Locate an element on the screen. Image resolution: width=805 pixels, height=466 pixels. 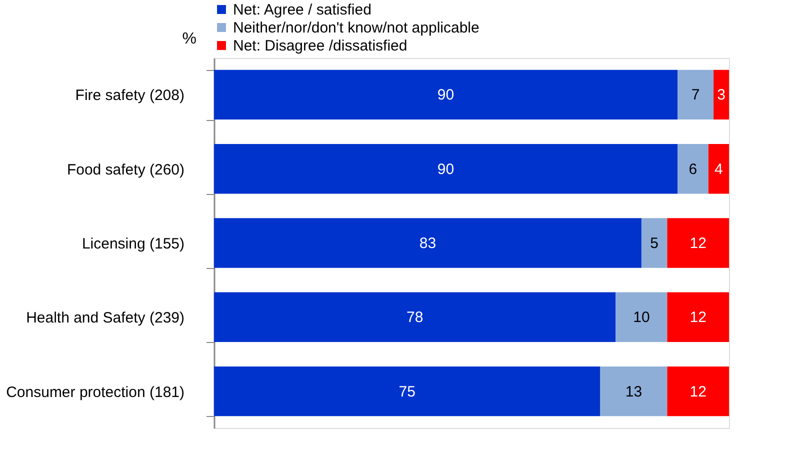
data-label: 10 is located at coordinates (641, 317).